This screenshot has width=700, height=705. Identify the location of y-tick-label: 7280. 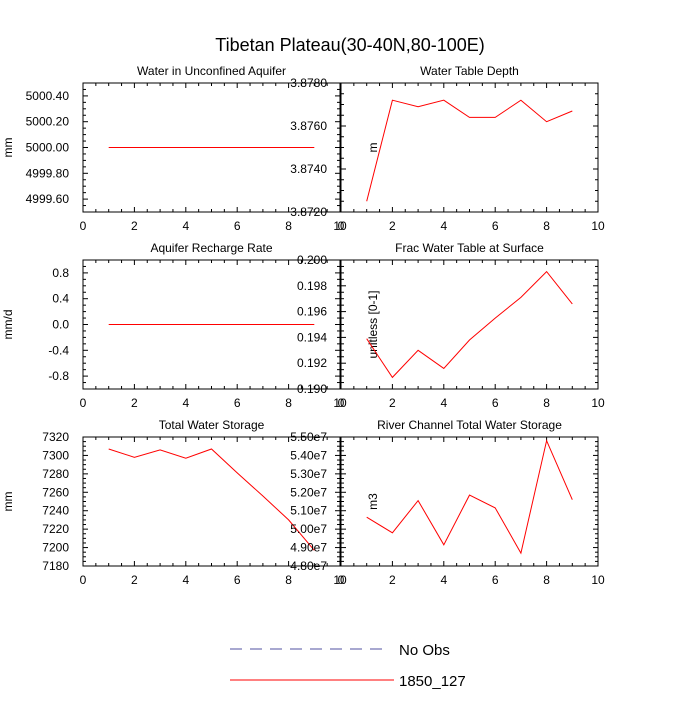
(55, 474).